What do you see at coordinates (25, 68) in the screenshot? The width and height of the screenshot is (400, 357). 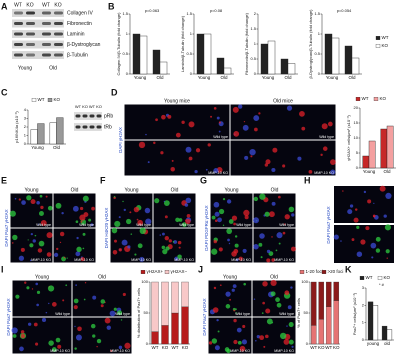 I see `group-label: Young` at bounding box center [25, 68].